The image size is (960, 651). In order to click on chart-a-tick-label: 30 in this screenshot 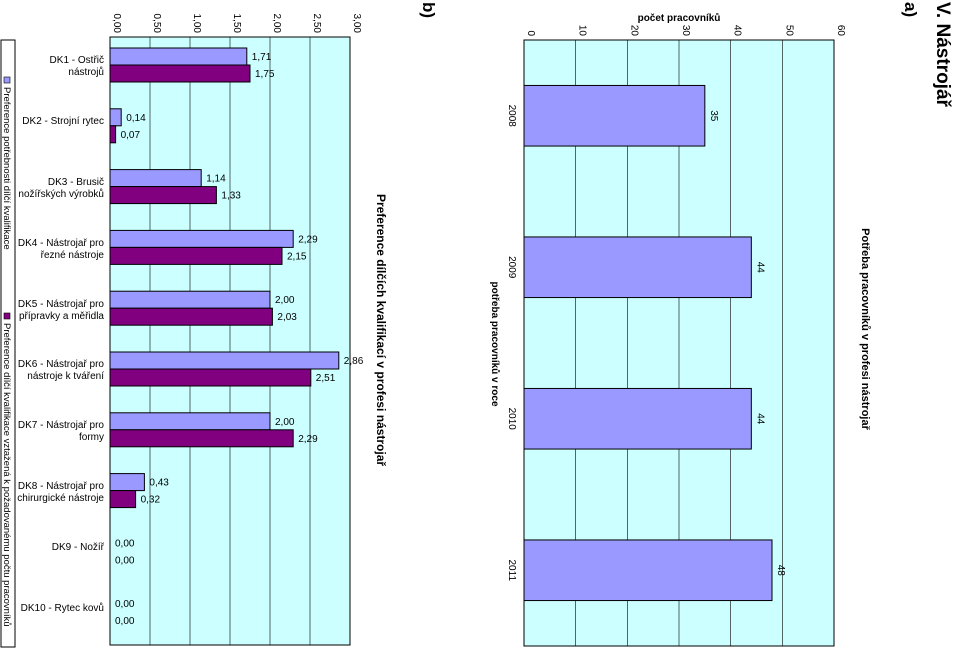, I will do `click(685, 31)`.